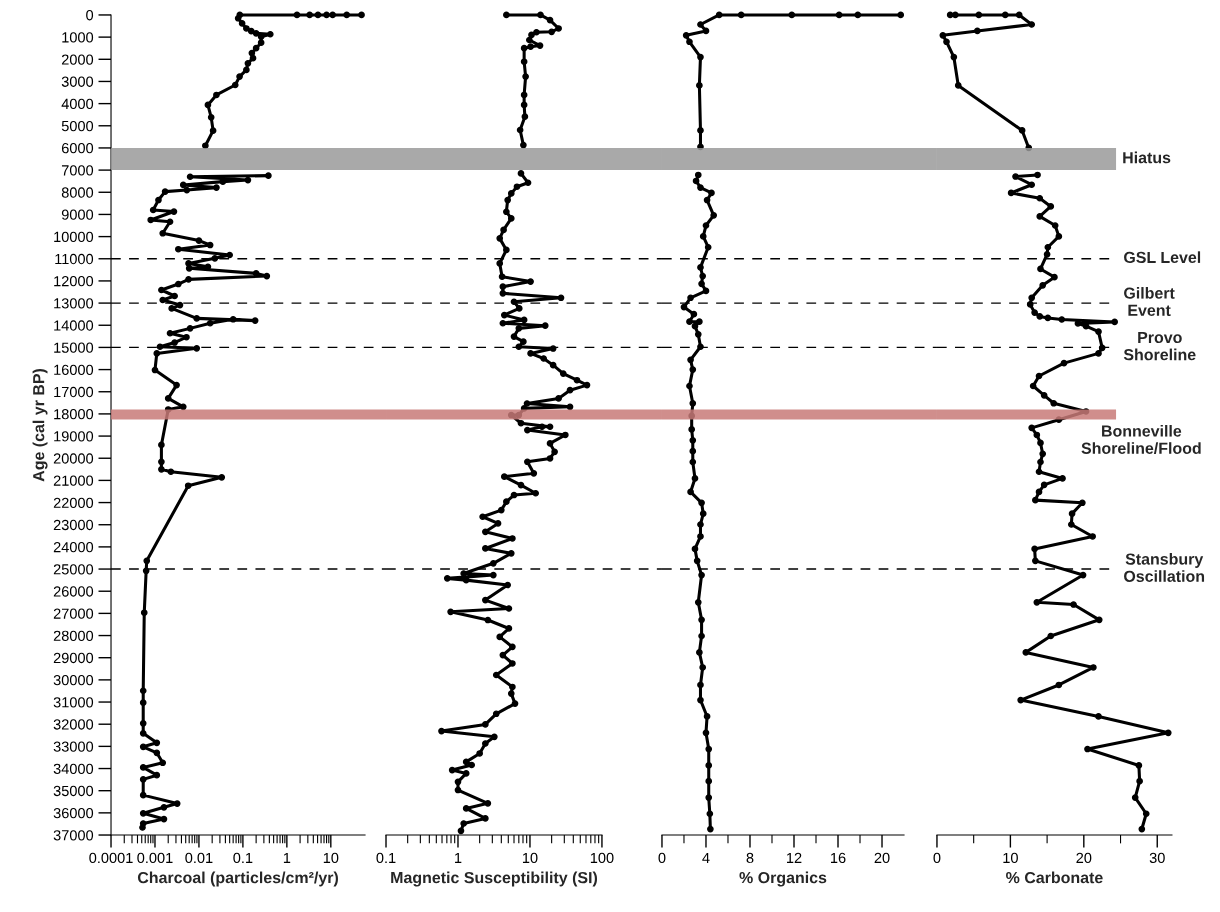 The height and width of the screenshot is (912, 1220). What do you see at coordinates (78, 37) in the screenshot?
I see `y-tick-label: 1000` at bounding box center [78, 37].